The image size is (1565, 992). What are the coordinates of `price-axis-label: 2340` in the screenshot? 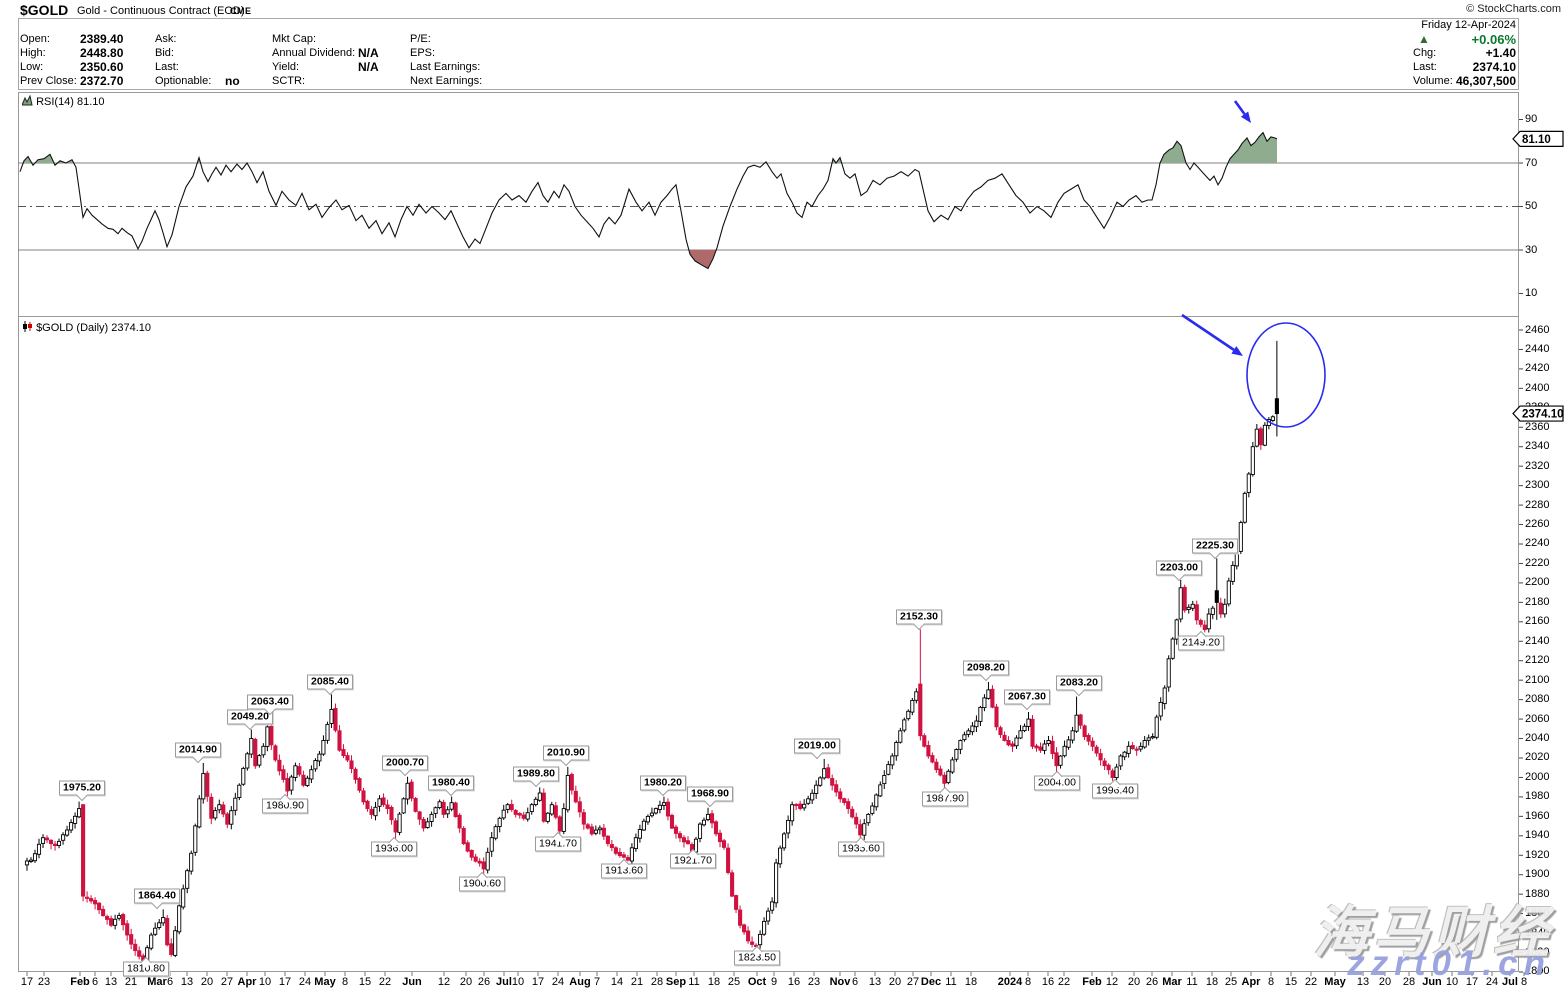 It's located at (1537, 446).